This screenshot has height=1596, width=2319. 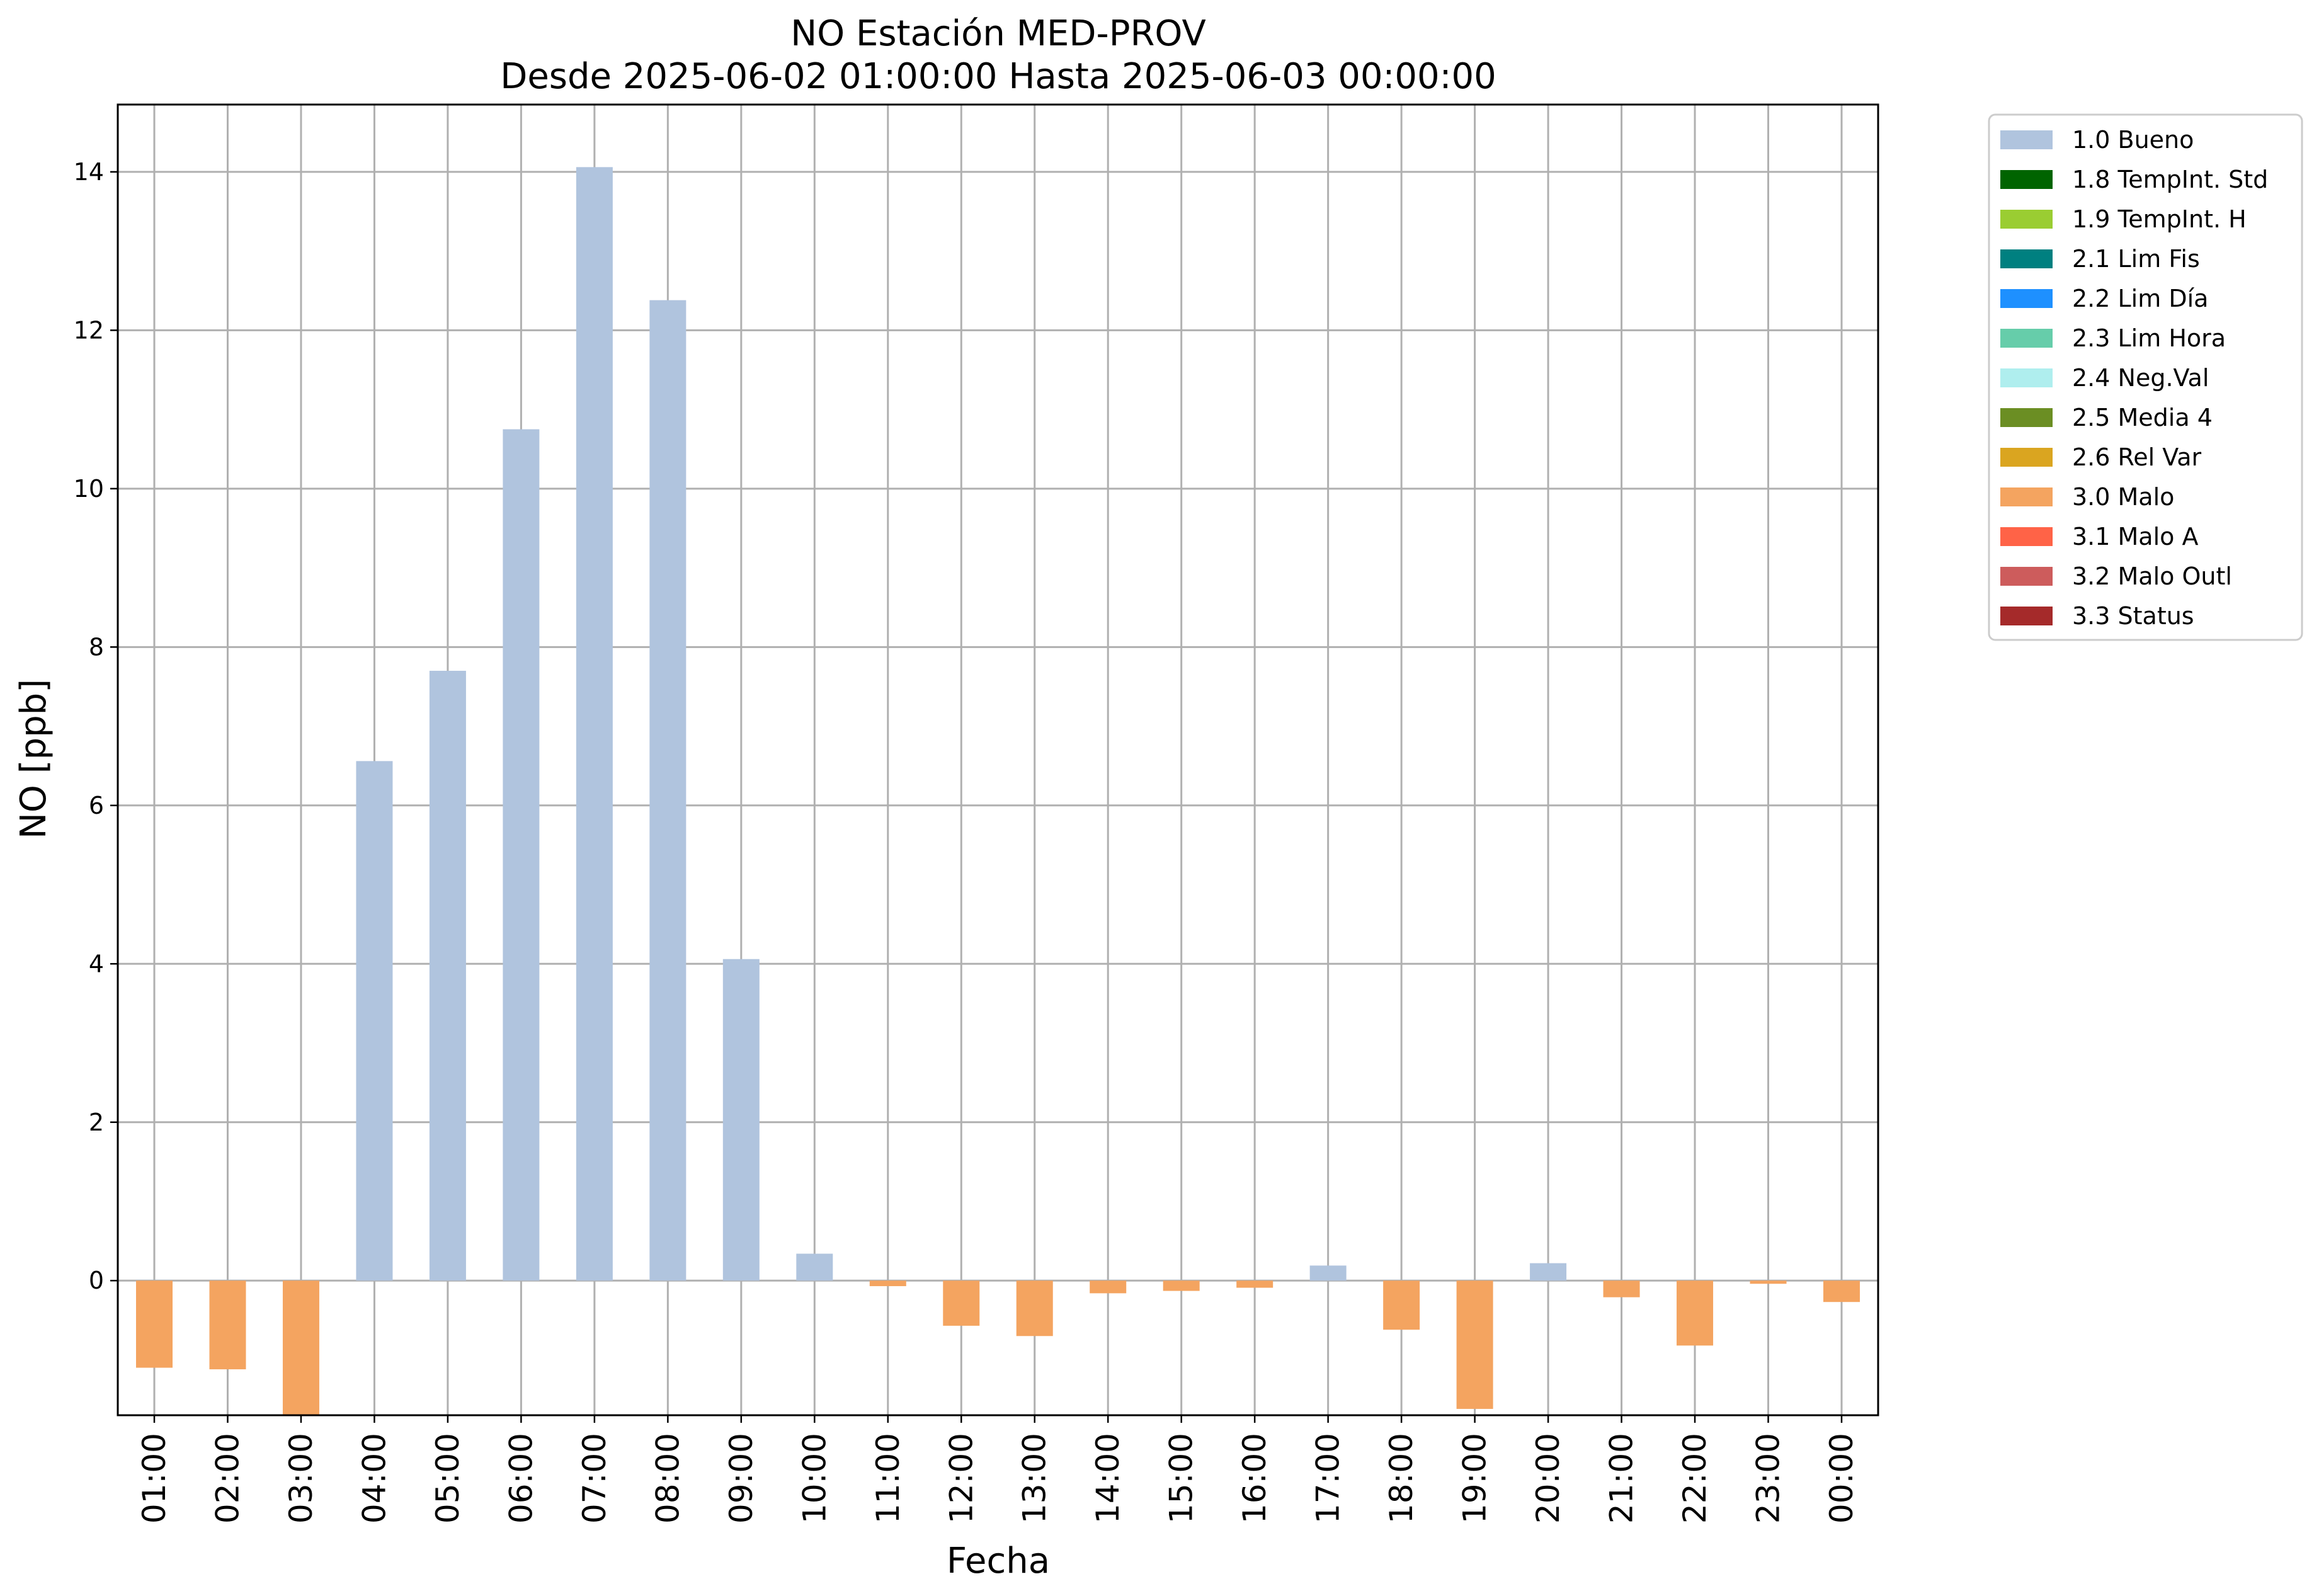 I want to click on legend-label: 3.1 Malo A, so click(x=2135, y=536).